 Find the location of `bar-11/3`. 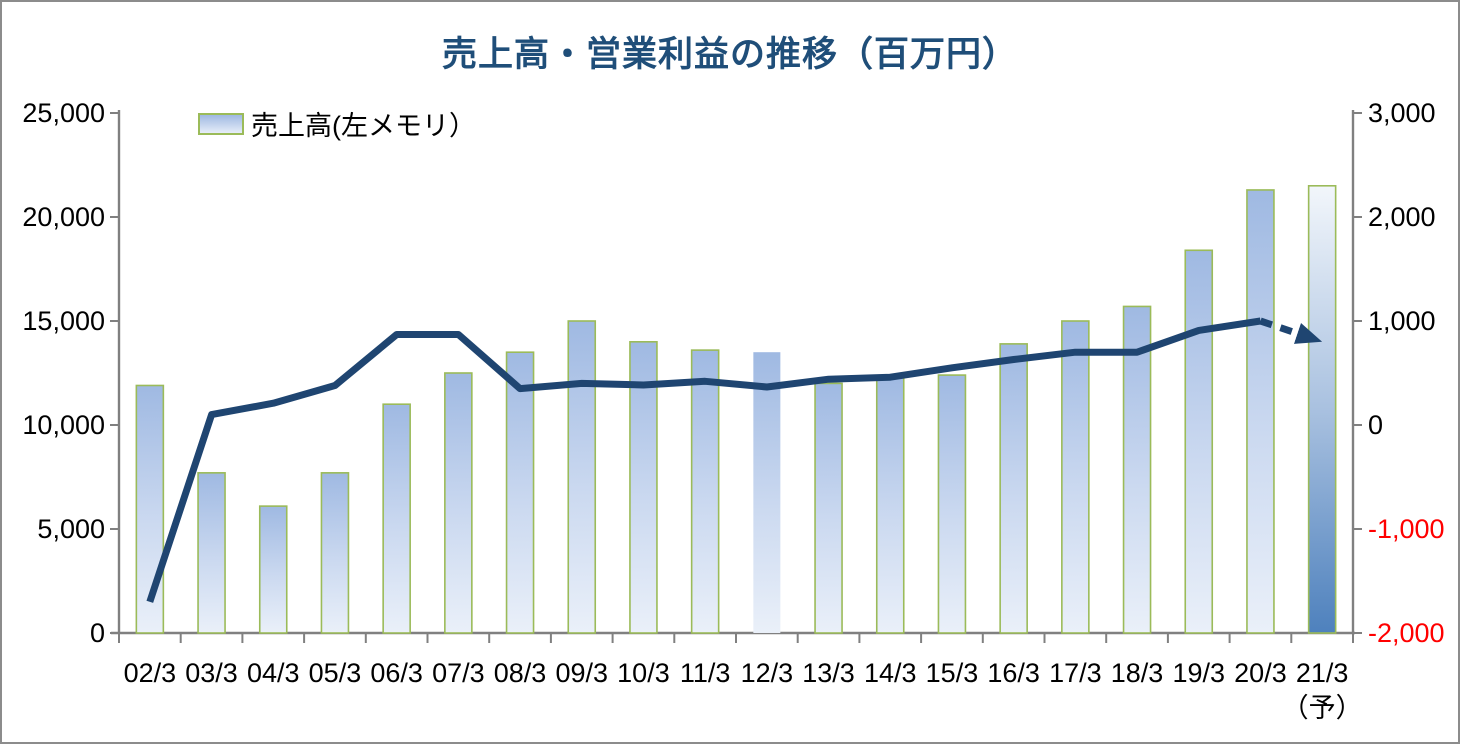

bar-11/3 is located at coordinates (705, 491).